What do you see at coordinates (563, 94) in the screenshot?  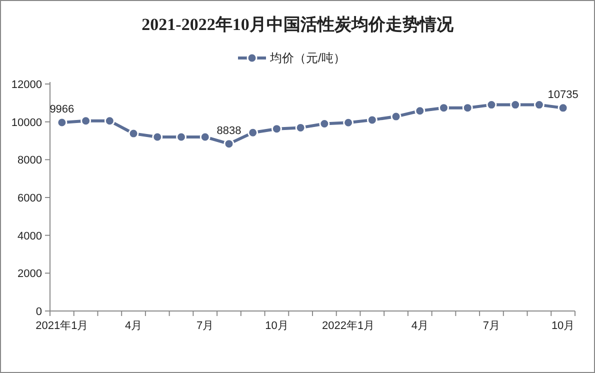 I see `data-label: 10735` at bounding box center [563, 94].